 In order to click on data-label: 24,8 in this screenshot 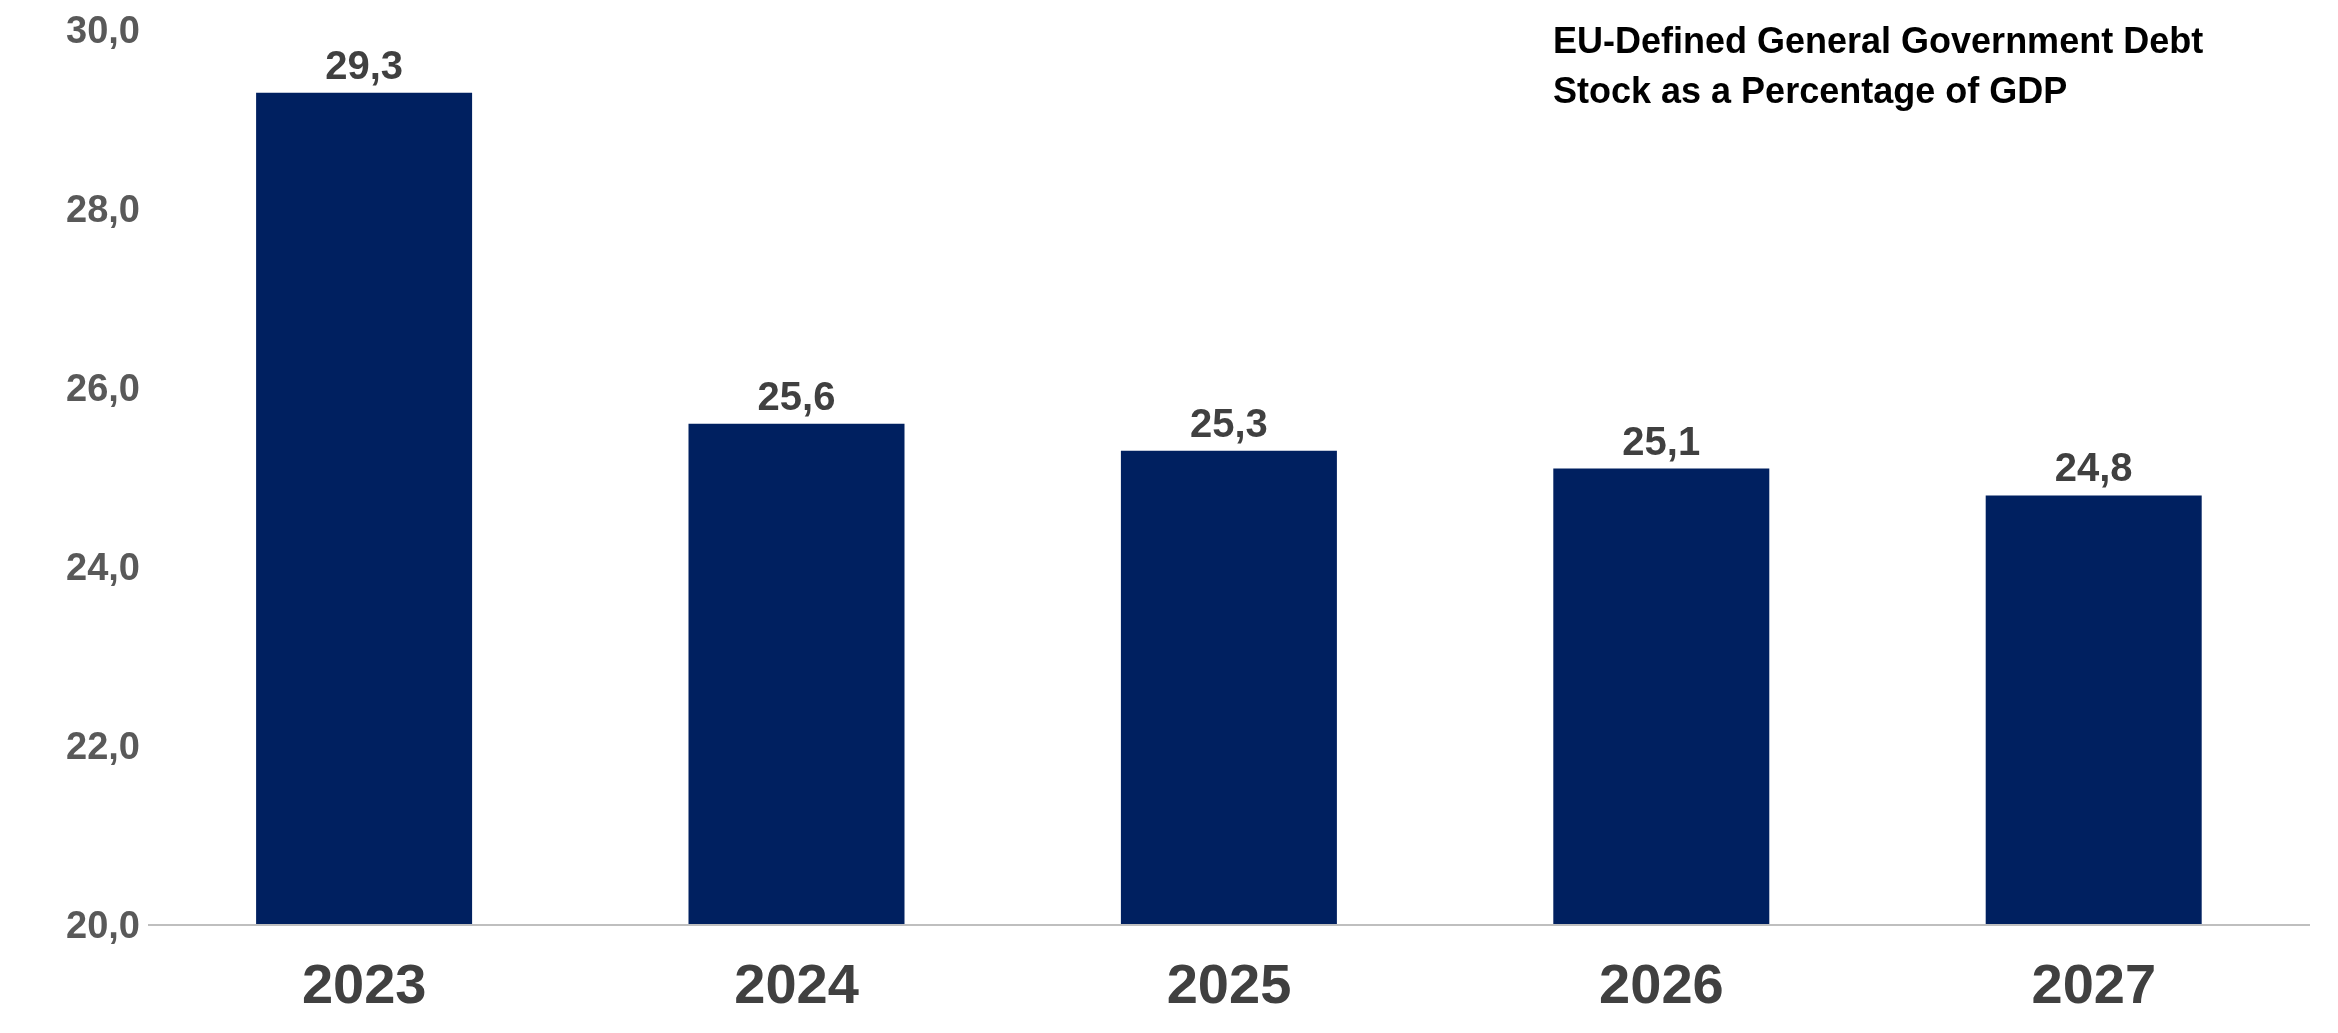, I will do `click(2093, 467)`.